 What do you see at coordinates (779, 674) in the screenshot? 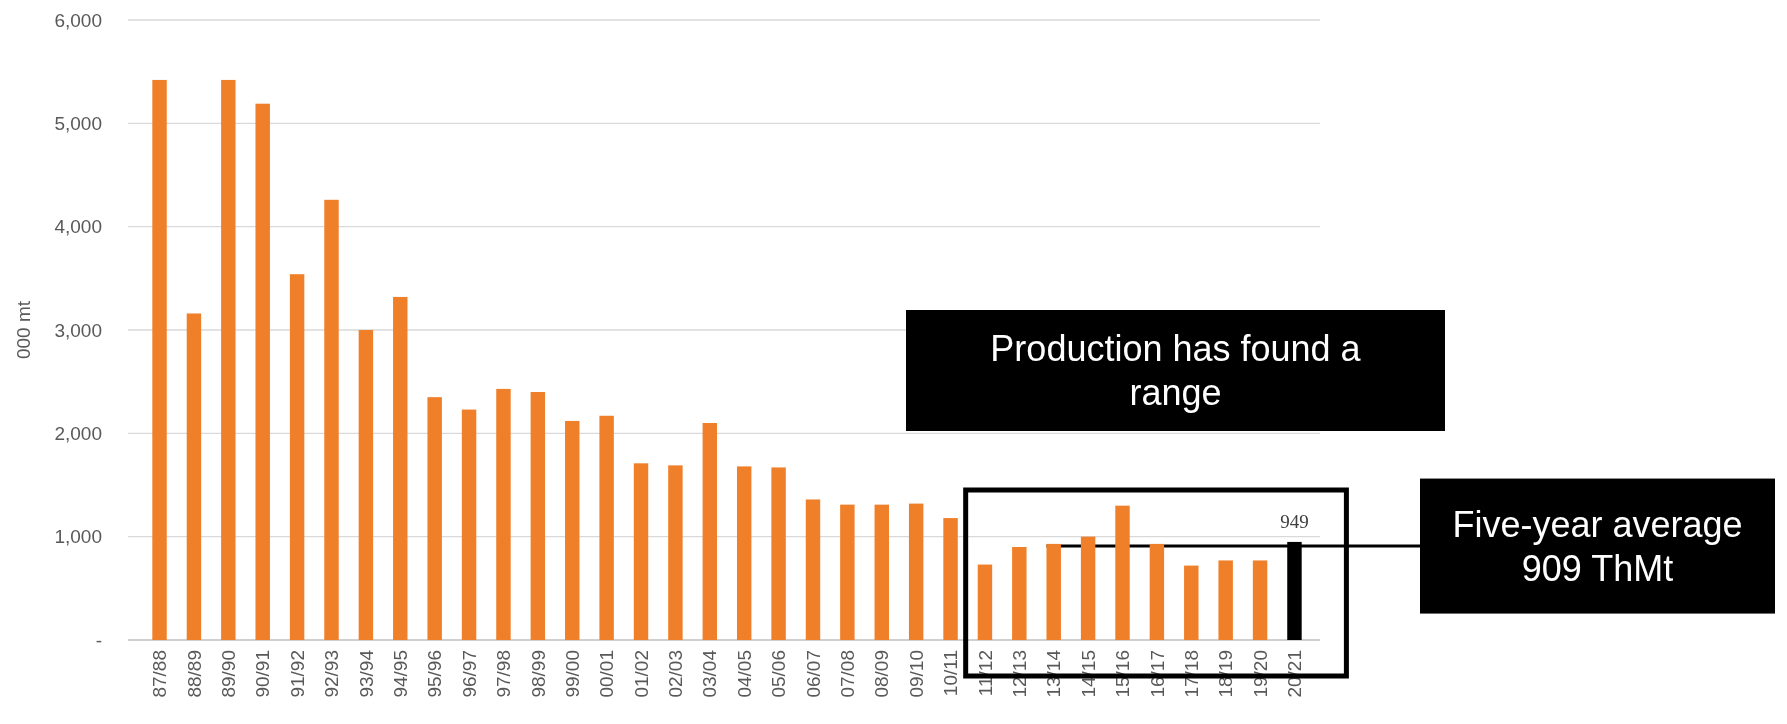
I see `x-tick-label: 05/06` at bounding box center [779, 674].